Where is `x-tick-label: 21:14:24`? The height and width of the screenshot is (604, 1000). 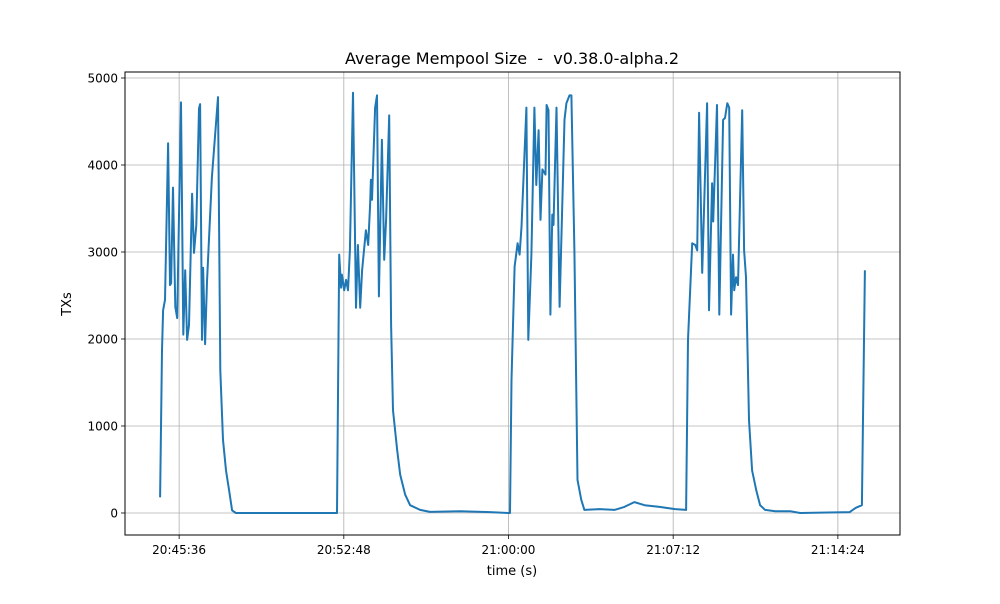
x-tick-label: 21:14:24 is located at coordinates (838, 550).